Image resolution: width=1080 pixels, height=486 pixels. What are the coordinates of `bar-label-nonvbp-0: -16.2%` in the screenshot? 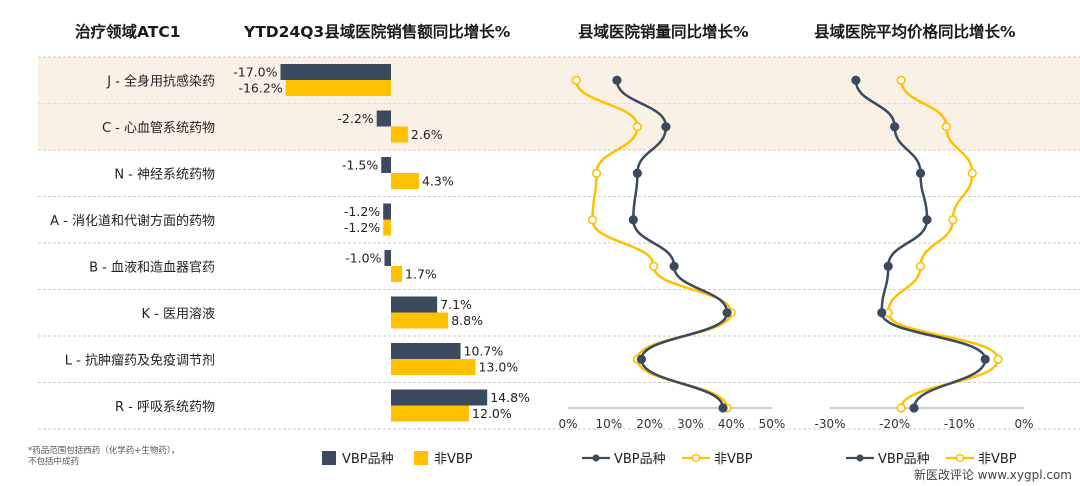 It's located at (260, 88).